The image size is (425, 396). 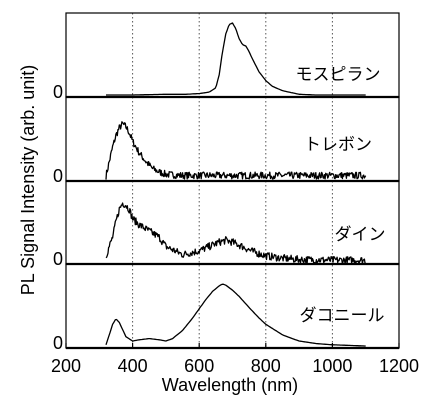 What do you see at coordinates (58, 343) in the screenshot?
I see `zero-label-4: 0` at bounding box center [58, 343].